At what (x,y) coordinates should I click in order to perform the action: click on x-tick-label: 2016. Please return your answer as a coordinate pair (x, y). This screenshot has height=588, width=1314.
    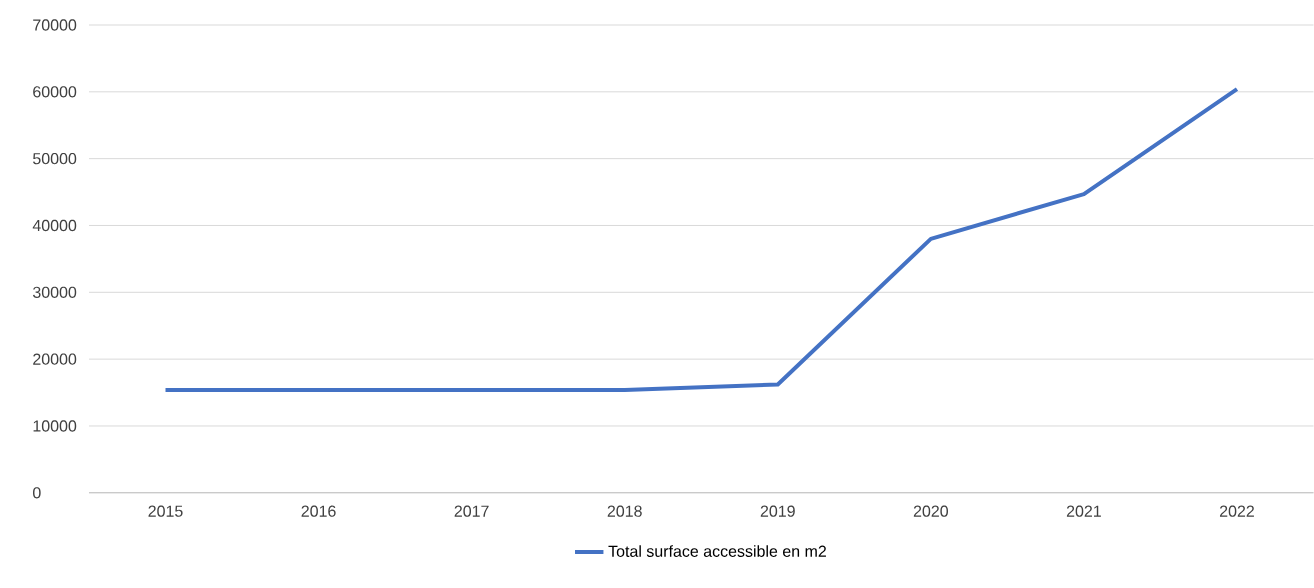
    Looking at the image, I should click on (318, 511).